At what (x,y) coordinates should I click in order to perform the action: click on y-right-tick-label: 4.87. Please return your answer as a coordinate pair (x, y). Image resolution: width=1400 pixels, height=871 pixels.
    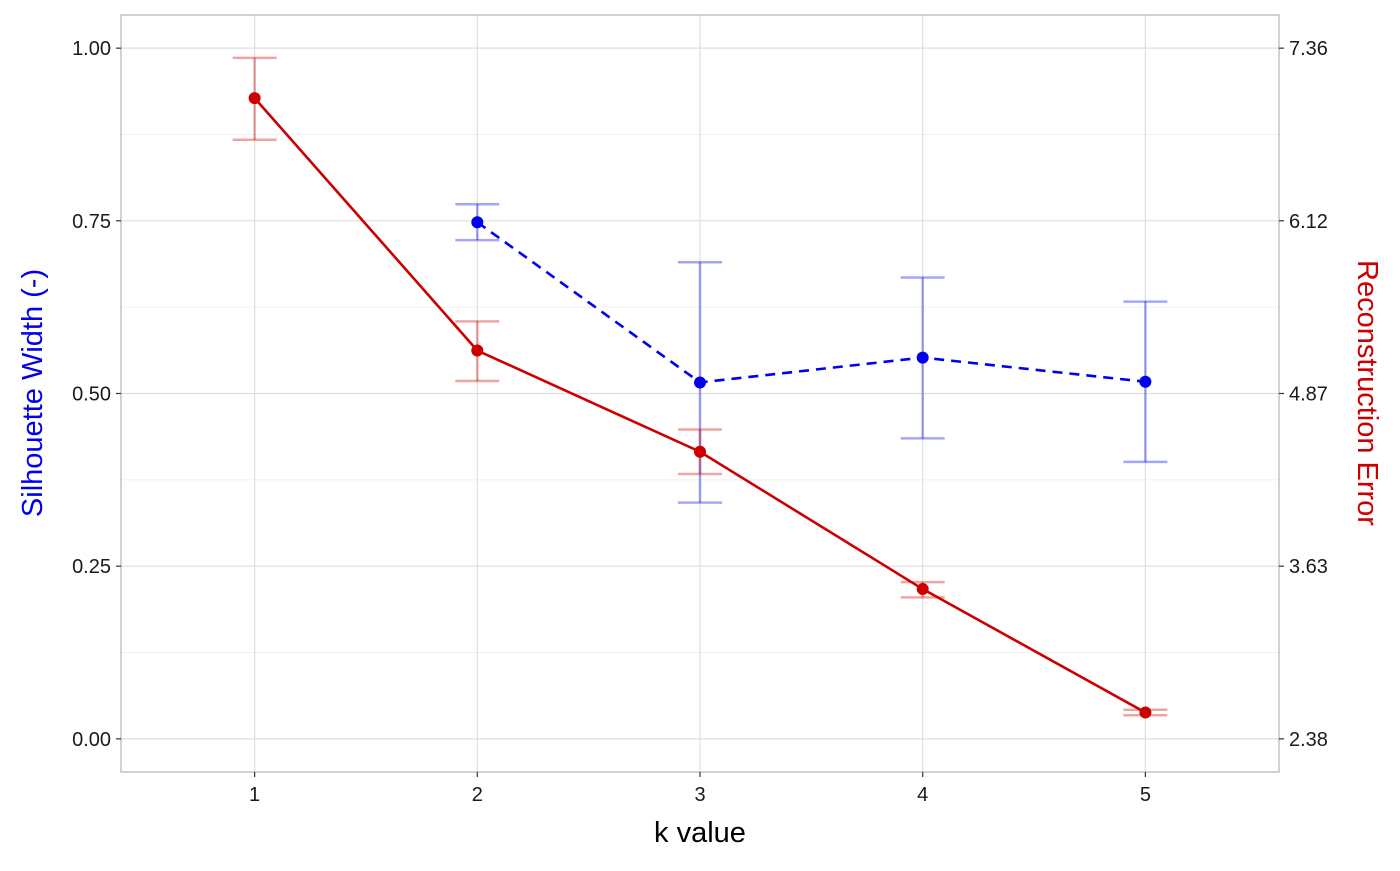
    Looking at the image, I should click on (1308, 395).